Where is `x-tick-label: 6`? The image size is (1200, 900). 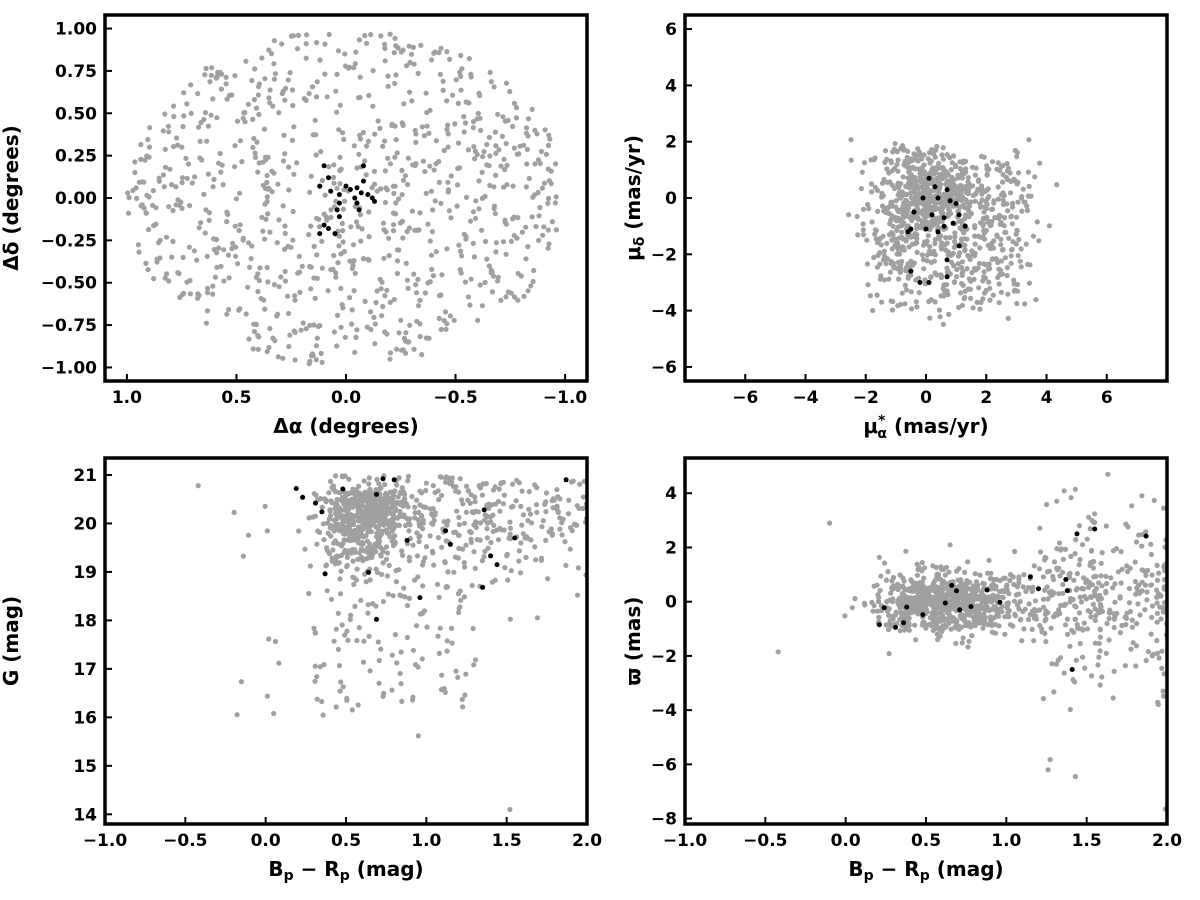 x-tick-label: 6 is located at coordinates (1107, 398).